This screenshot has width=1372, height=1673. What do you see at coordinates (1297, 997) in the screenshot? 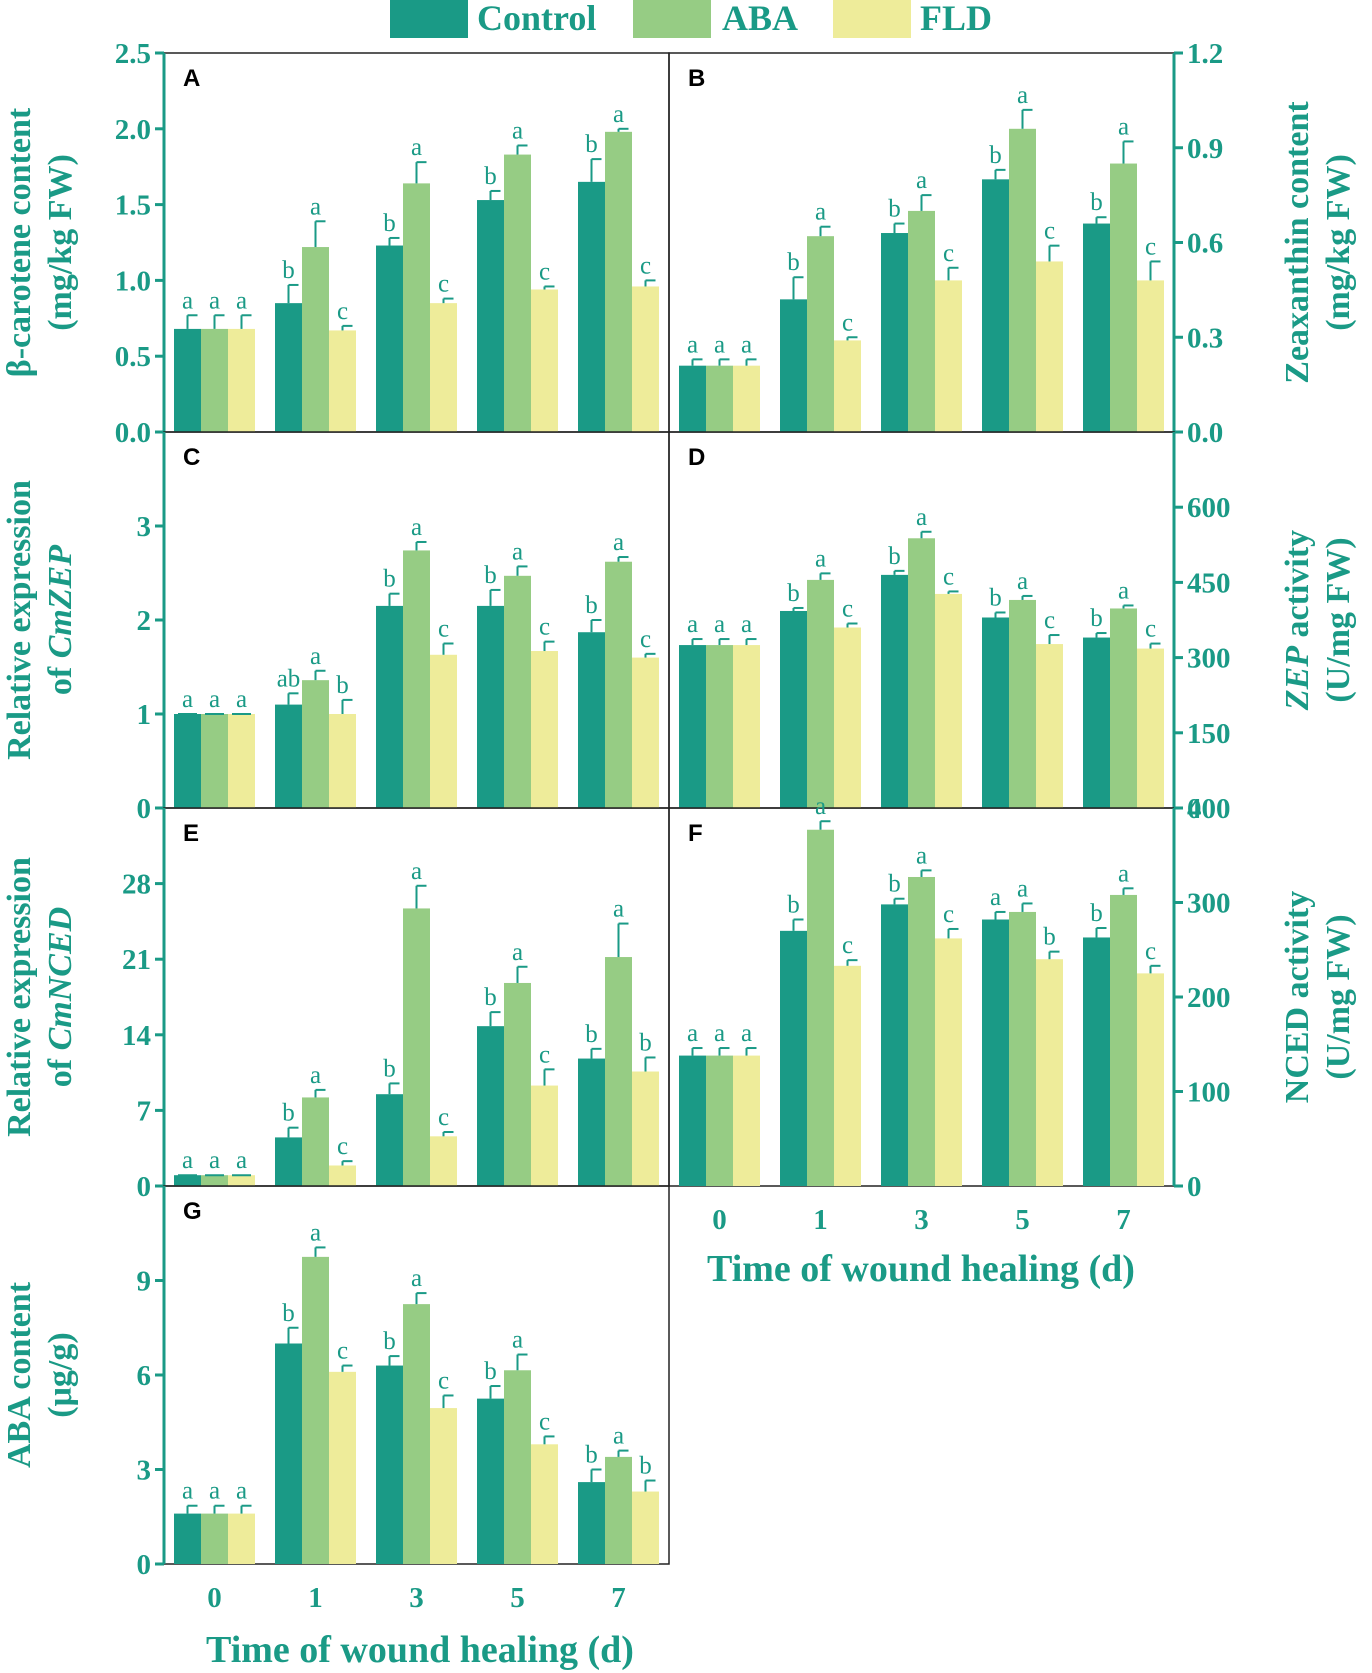
I see `y-axis-title-line-1: NCED activity` at bounding box center [1297, 997].